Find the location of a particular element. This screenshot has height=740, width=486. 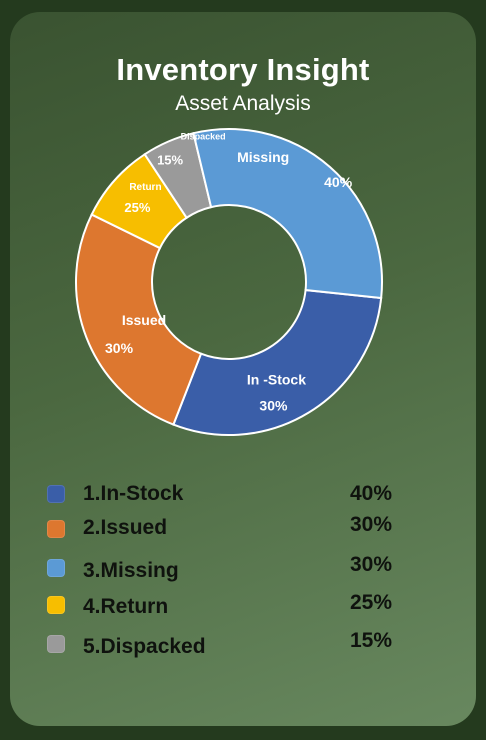

slice-issued is located at coordinates (139, 319).